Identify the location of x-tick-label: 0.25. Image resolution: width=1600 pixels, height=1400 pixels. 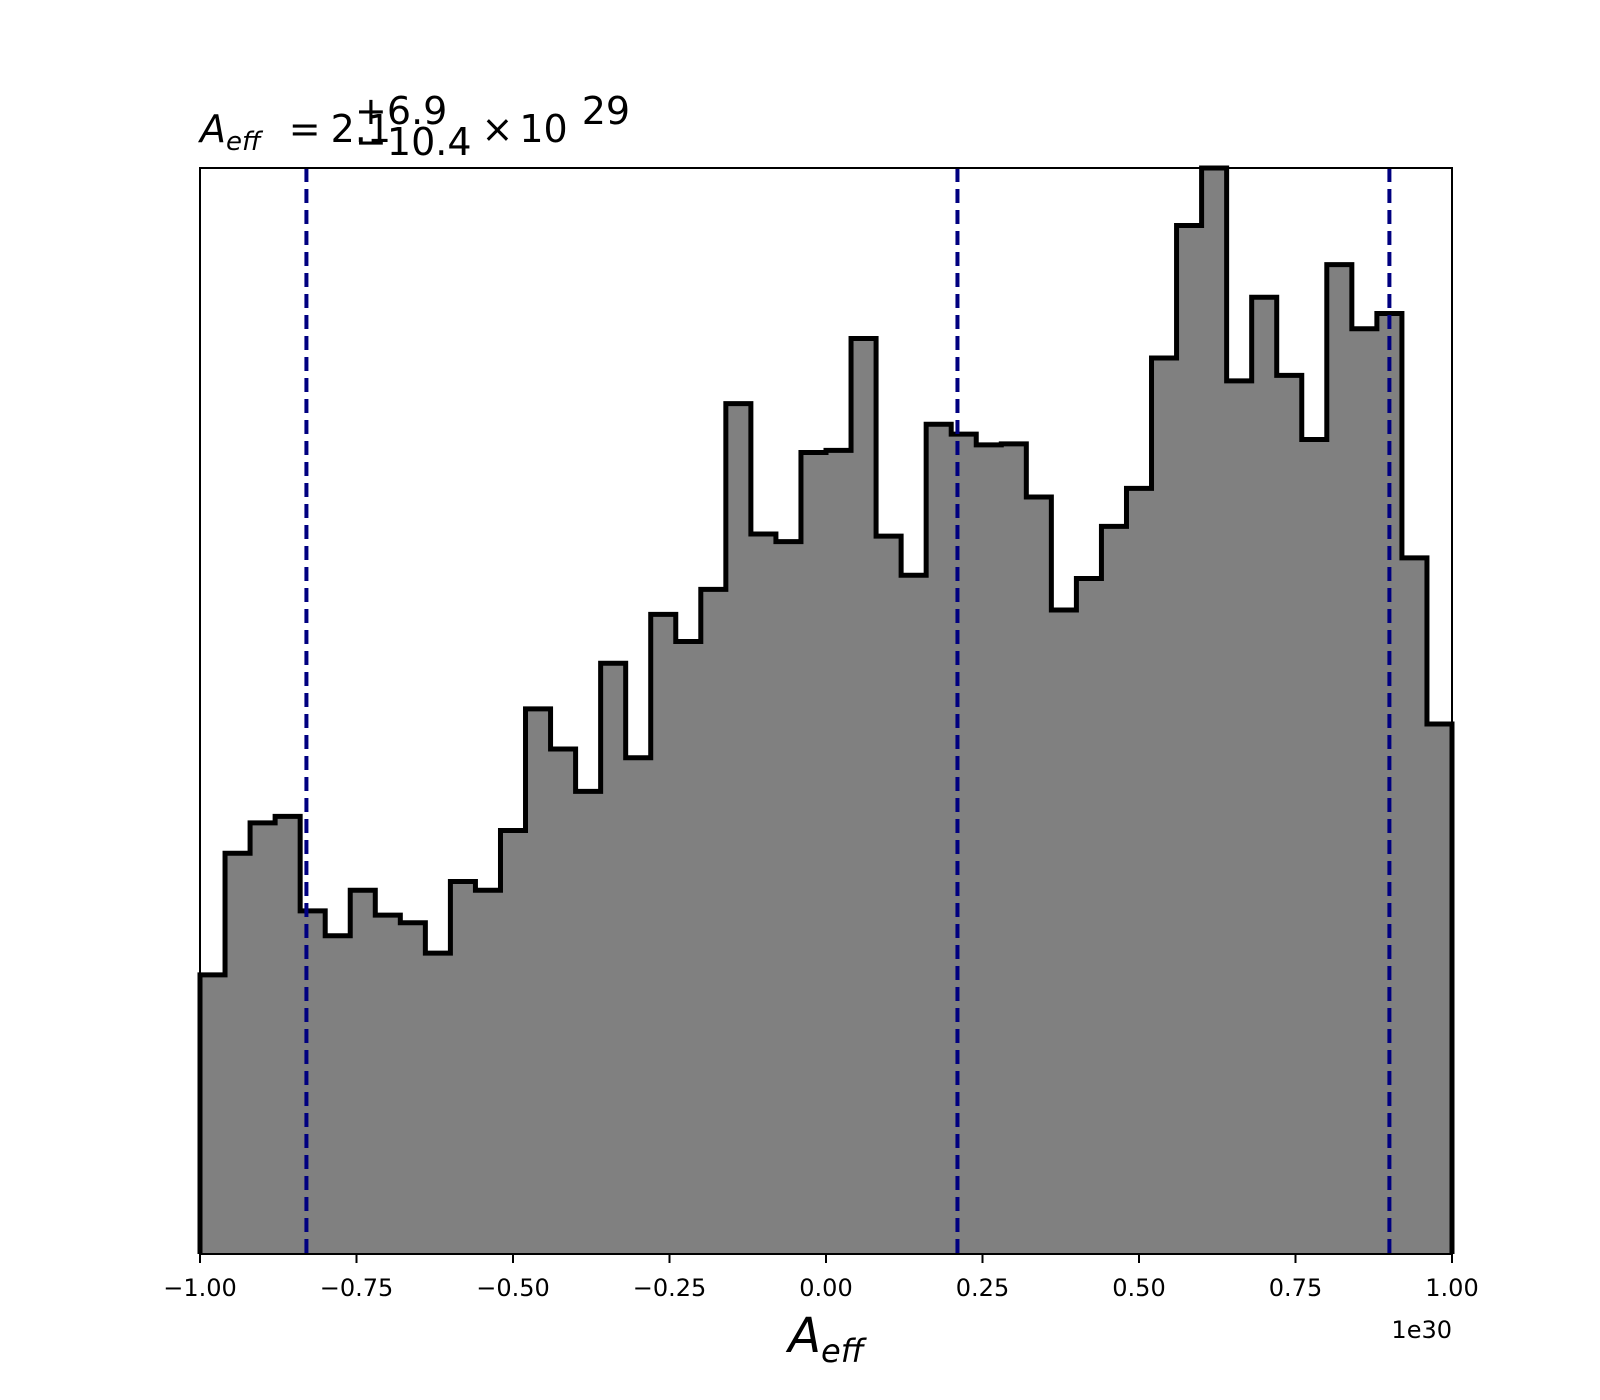
(982, 1288).